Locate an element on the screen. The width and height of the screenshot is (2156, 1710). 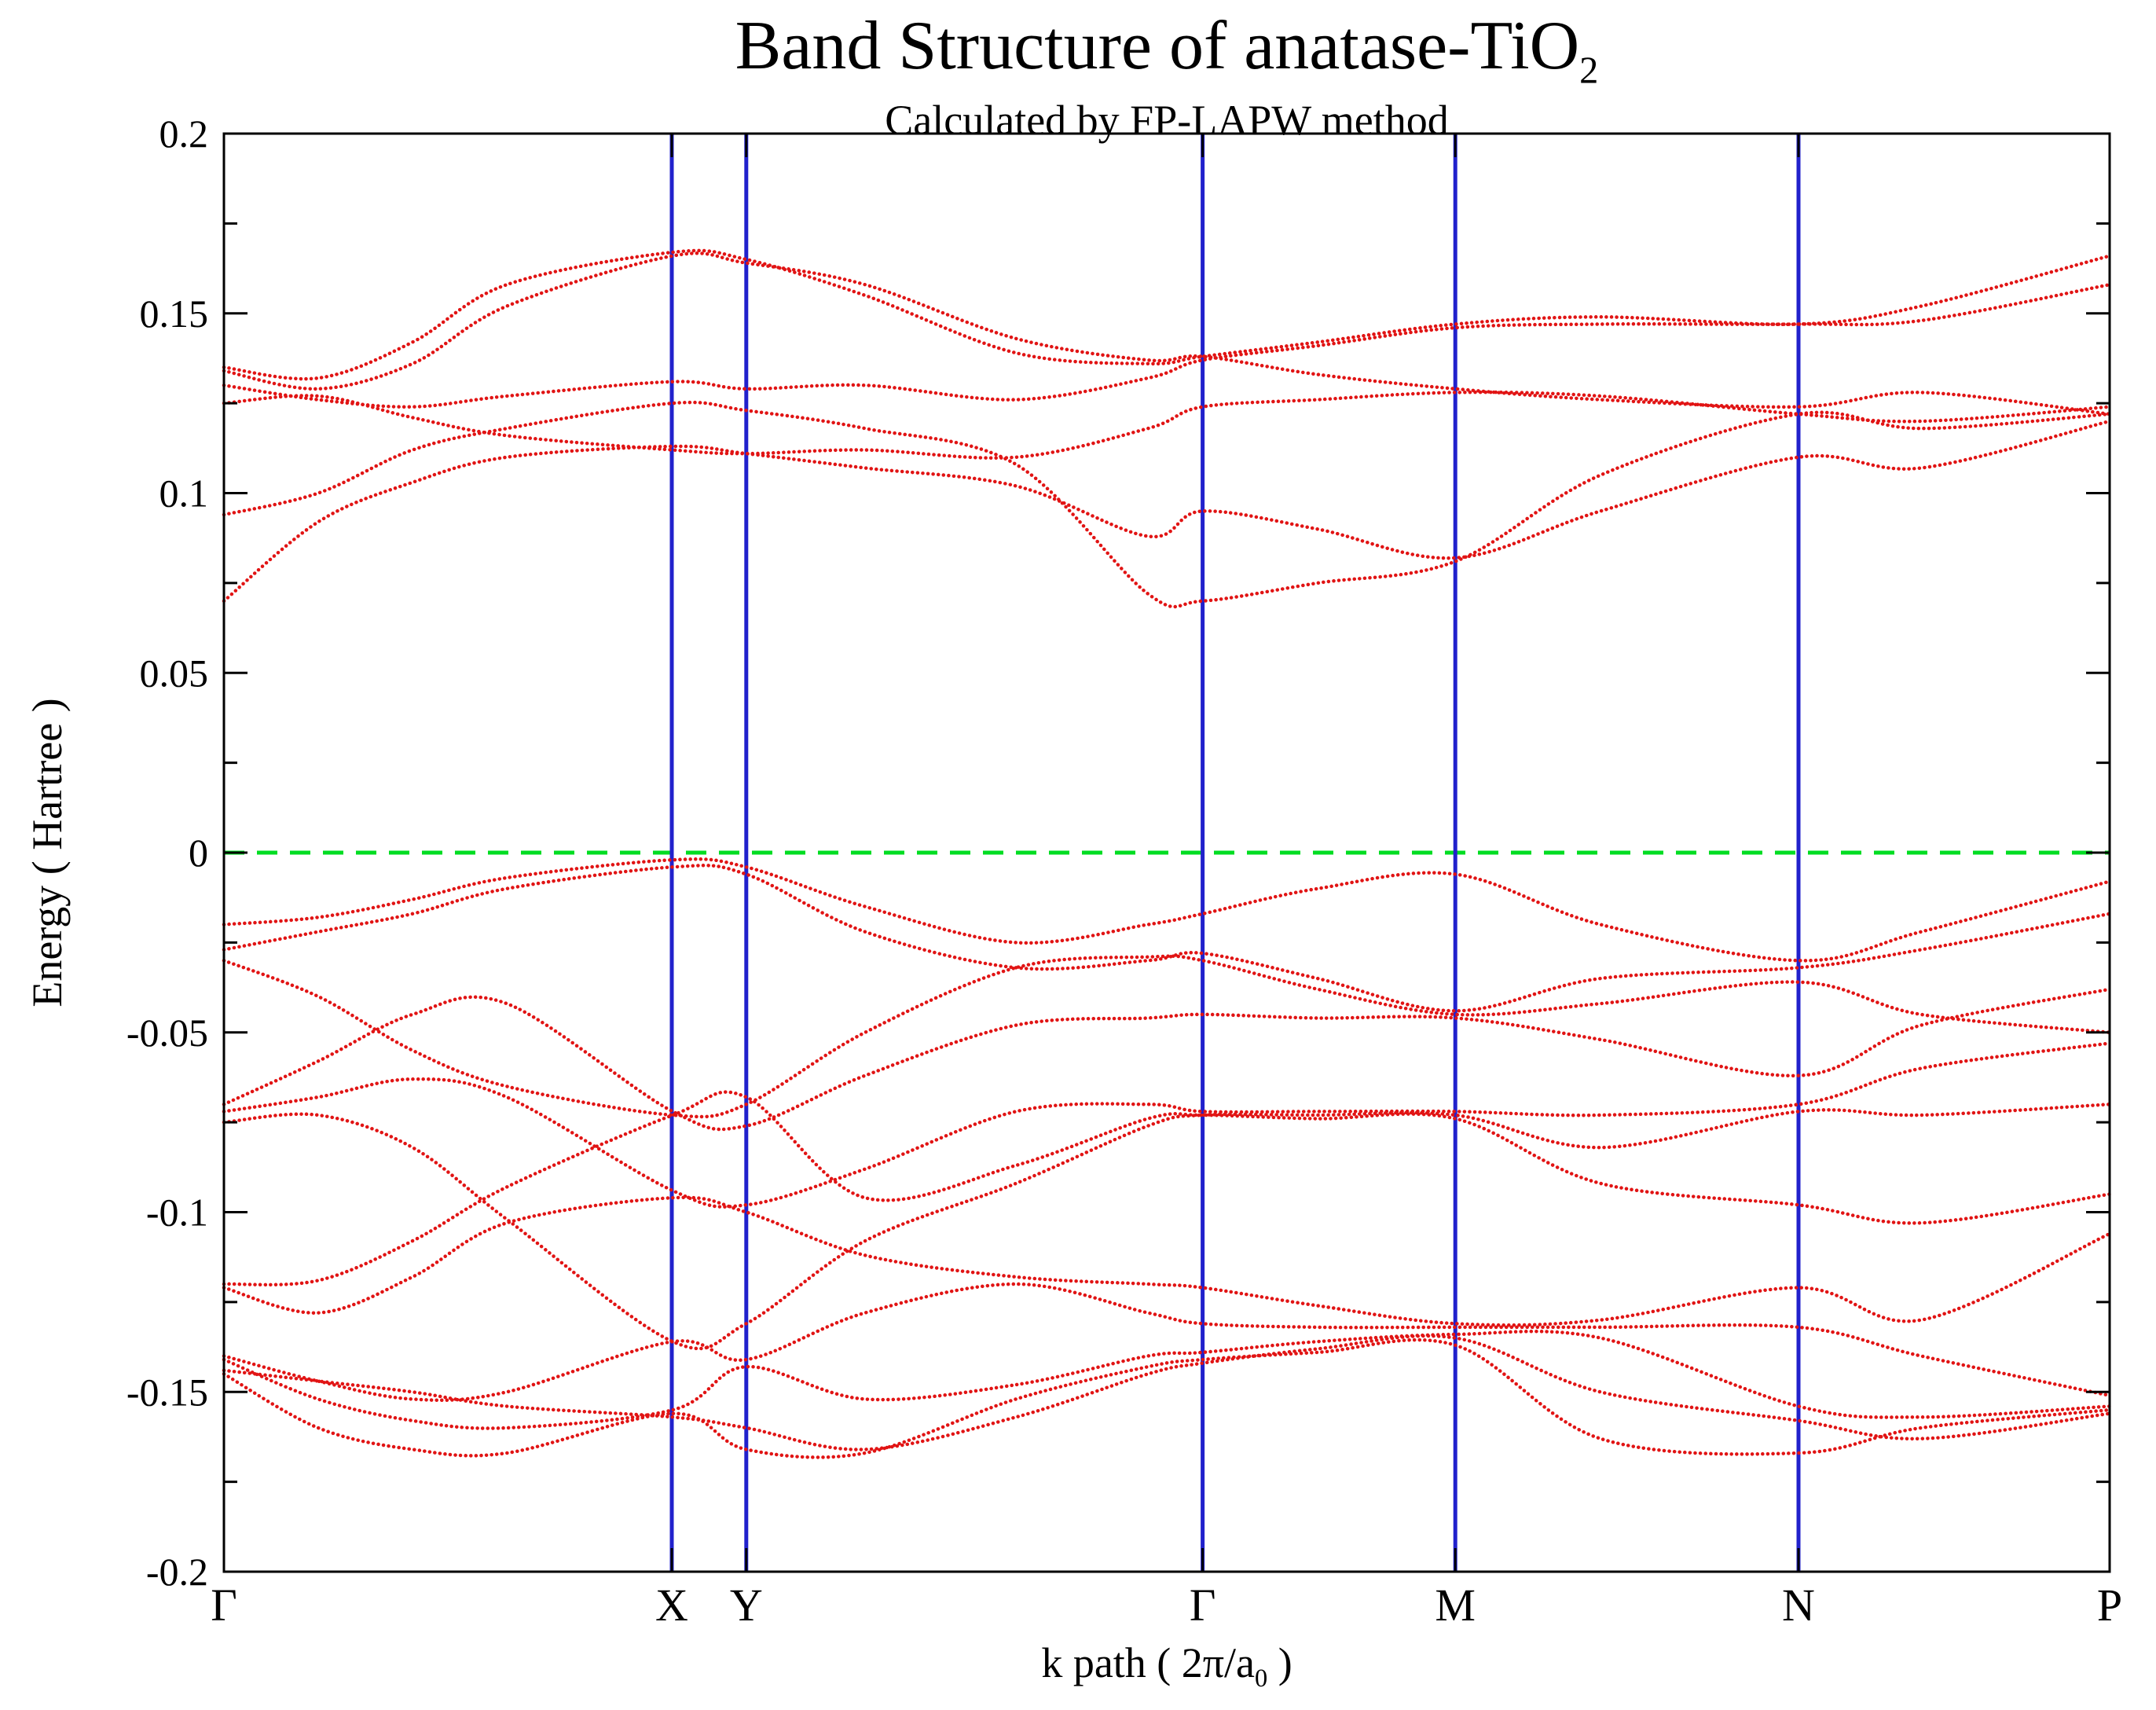
x-tick-label: M is located at coordinates (1455, 1606).